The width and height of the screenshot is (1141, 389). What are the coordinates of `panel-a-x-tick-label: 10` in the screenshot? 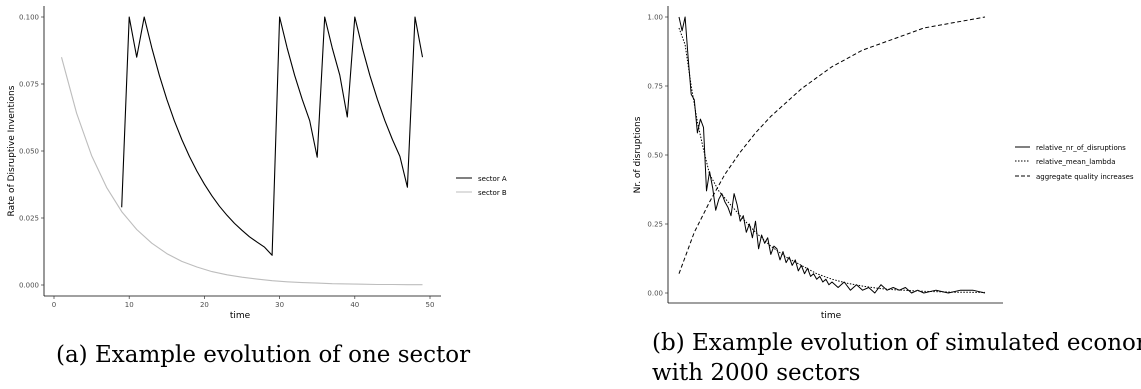 It's located at (129, 305).